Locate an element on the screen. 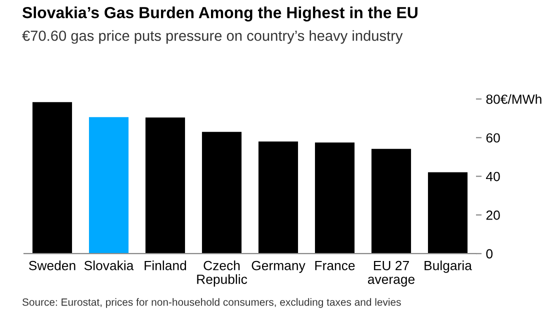  x-tick-label: Czech Republic is located at coordinates (222, 273).